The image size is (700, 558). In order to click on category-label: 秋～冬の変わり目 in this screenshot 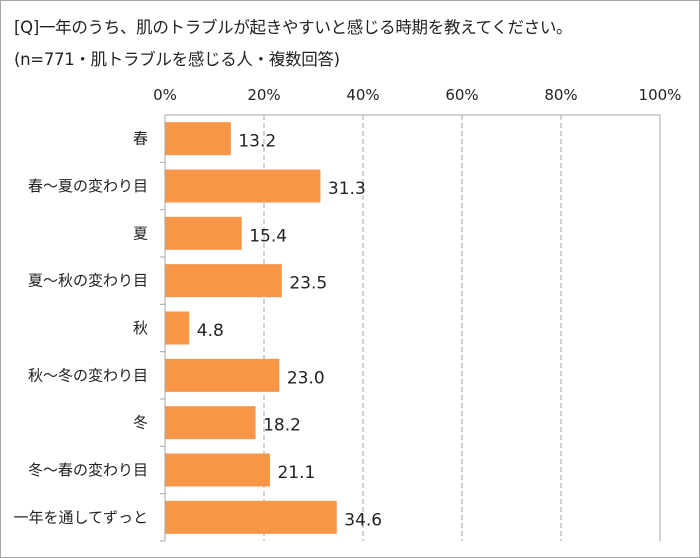, I will do `click(88, 375)`.